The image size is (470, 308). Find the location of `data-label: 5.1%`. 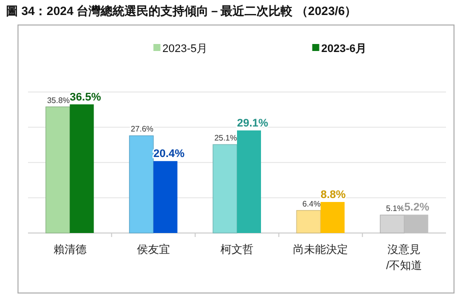

data-label: 5.1% is located at coordinates (395, 209).